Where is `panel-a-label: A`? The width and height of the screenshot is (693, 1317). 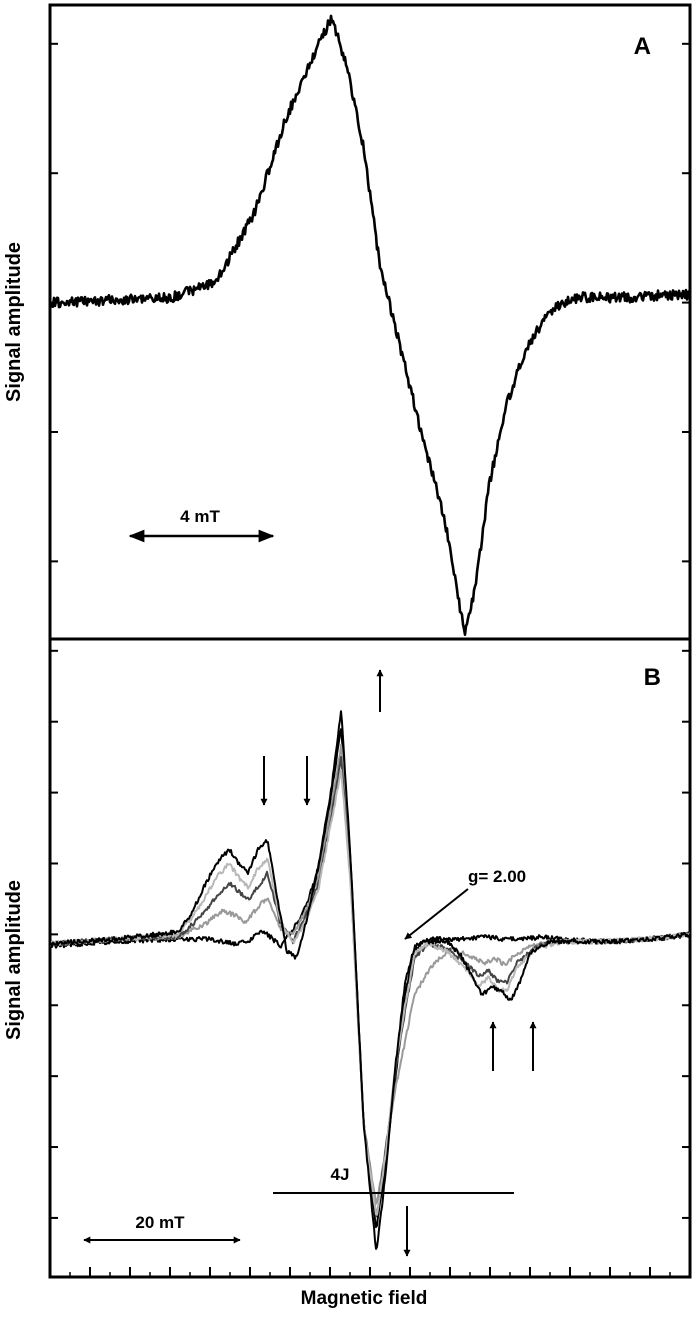 panel-a-label: A is located at coordinates (642, 46).